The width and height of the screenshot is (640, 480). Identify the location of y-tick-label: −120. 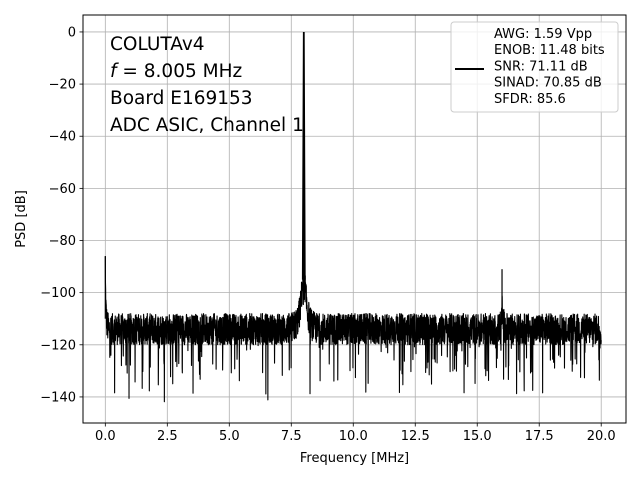
(58, 345).